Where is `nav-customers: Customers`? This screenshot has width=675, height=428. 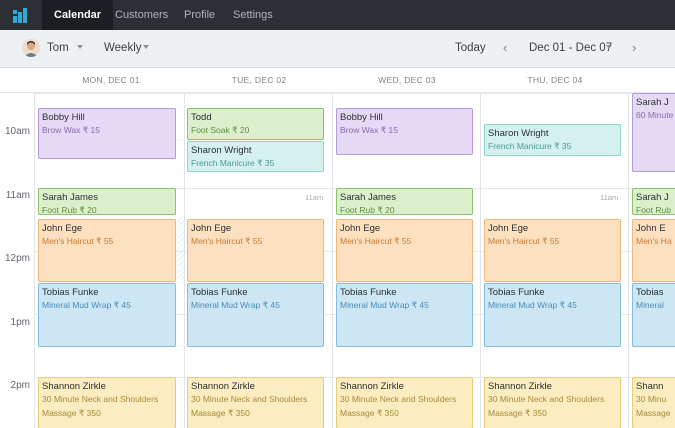
nav-customers: Customers is located at coordinates (142, 15).